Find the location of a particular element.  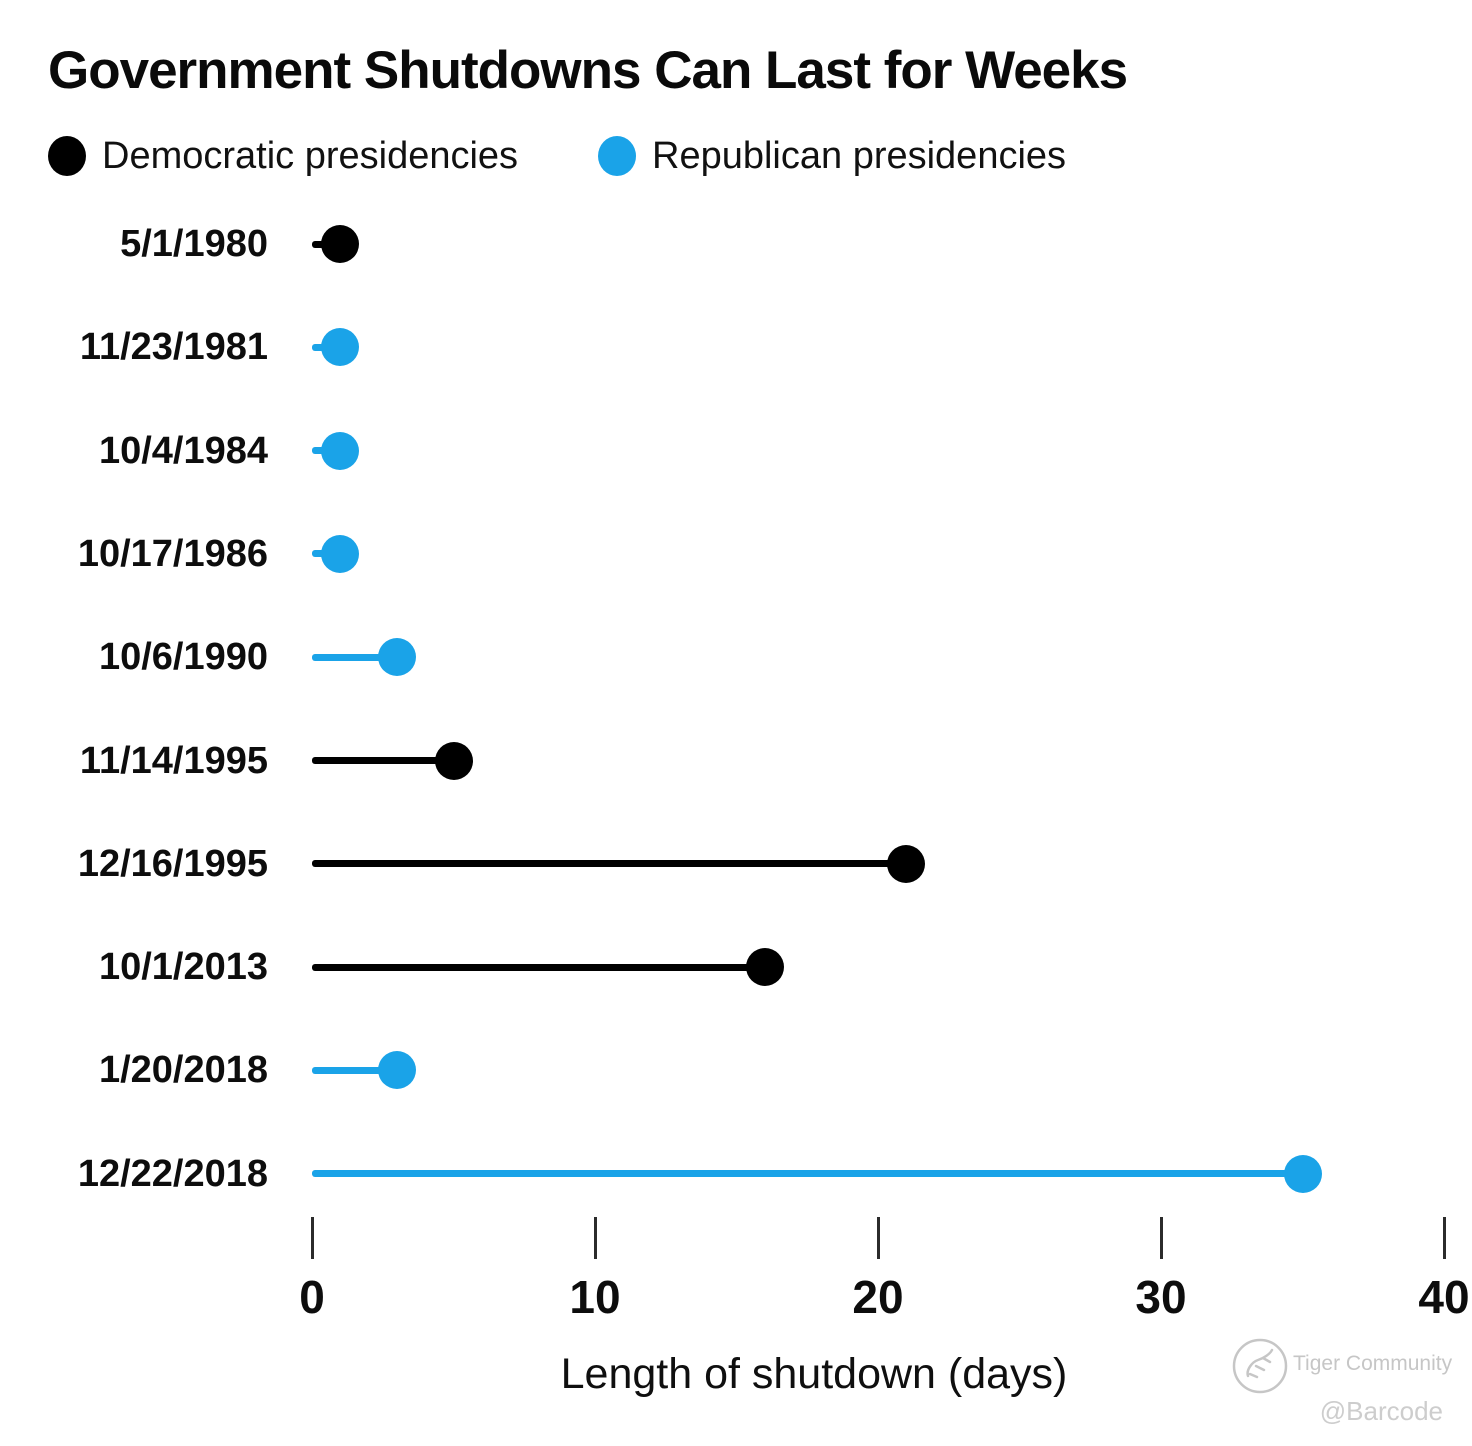

x-axis-title: Length of shutdown (days) is located at coordinates (814, 1374).